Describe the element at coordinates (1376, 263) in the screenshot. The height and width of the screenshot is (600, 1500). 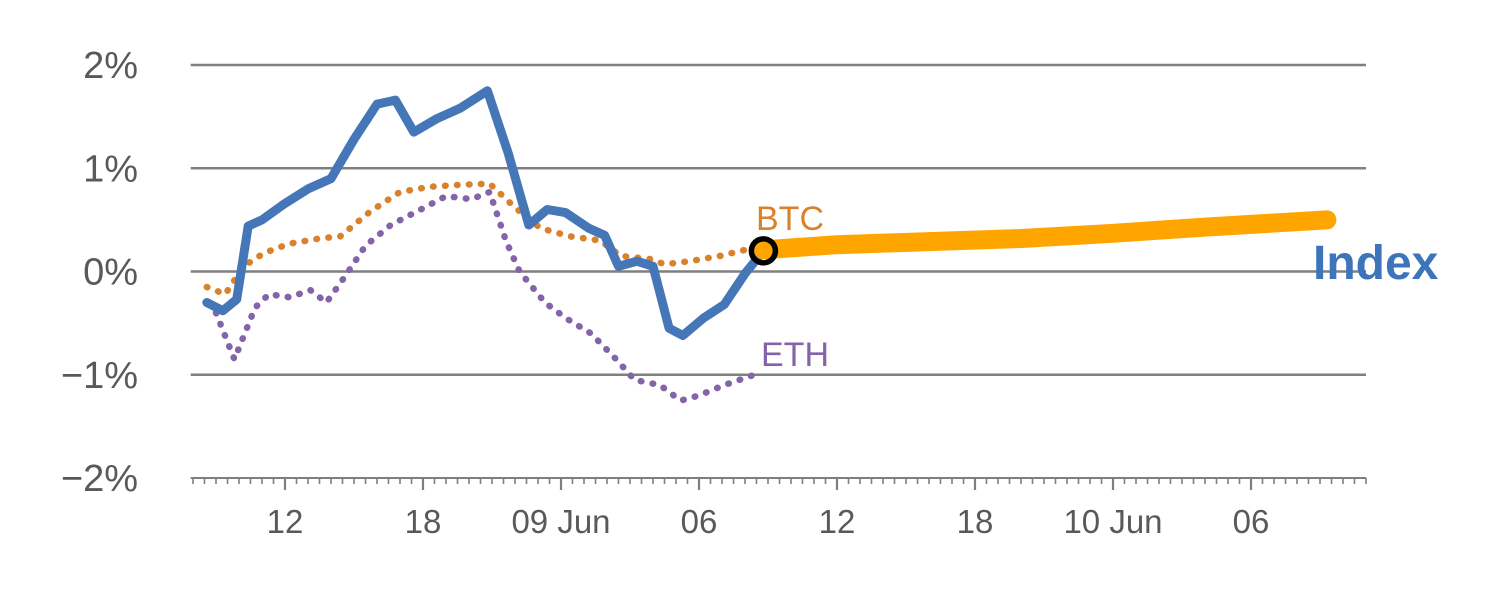
I see `index-series-label: Index` at that location.